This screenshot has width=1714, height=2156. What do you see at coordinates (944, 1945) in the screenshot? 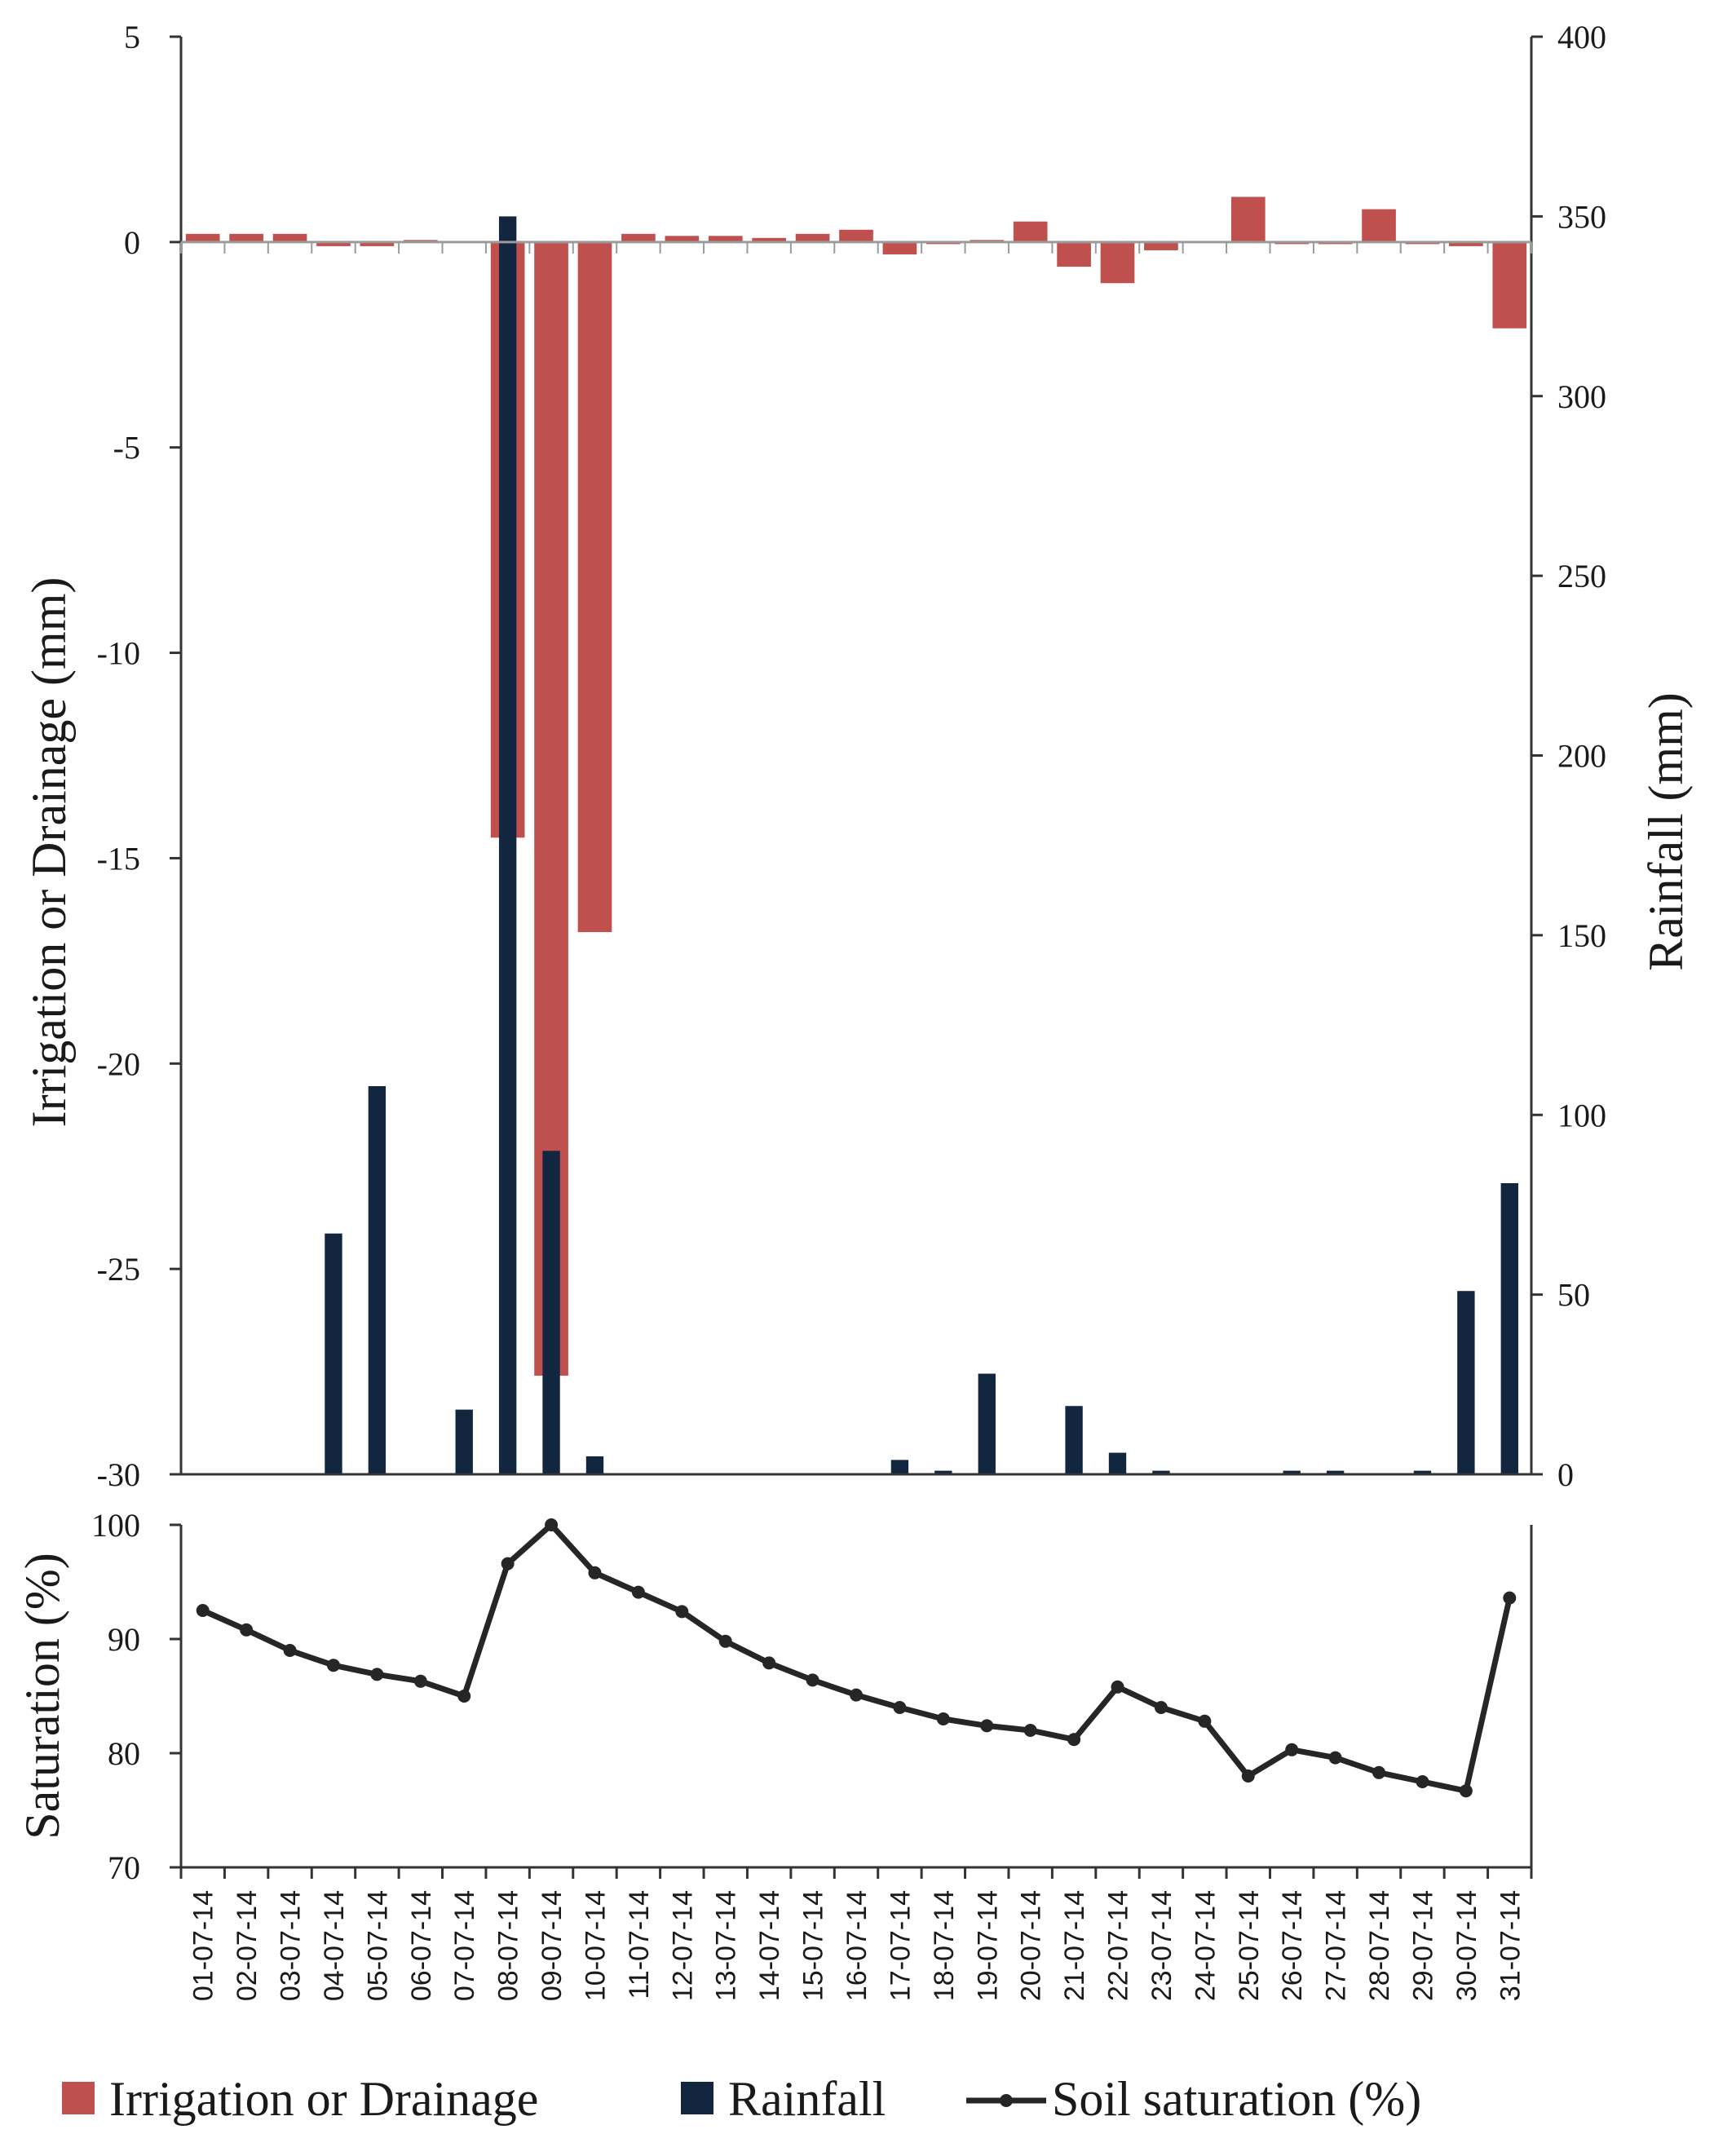
I see `date-label: 18-07-14` at bounding box center [944, 1945].